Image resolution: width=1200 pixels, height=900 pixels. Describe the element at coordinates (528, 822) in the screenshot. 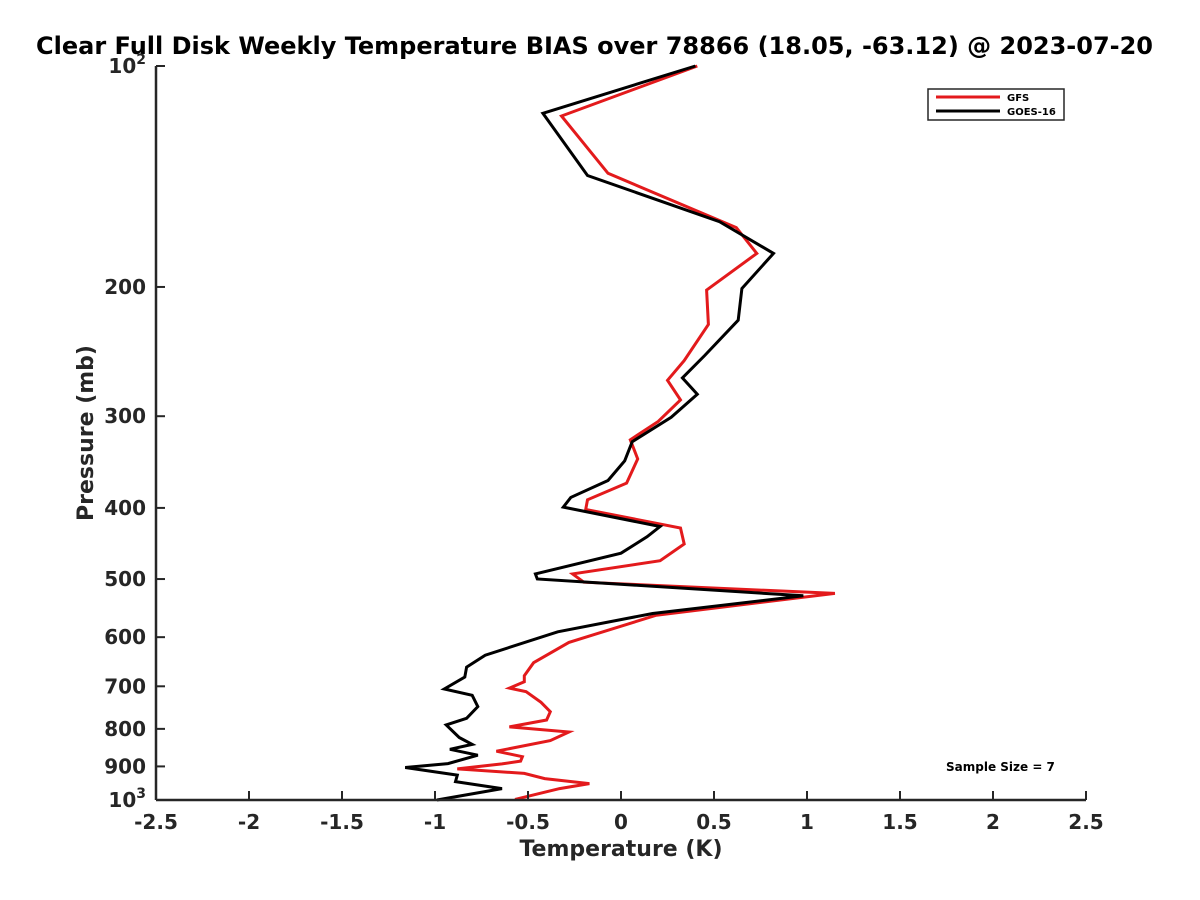

I see `x-tick-label: -0.5` at that location.